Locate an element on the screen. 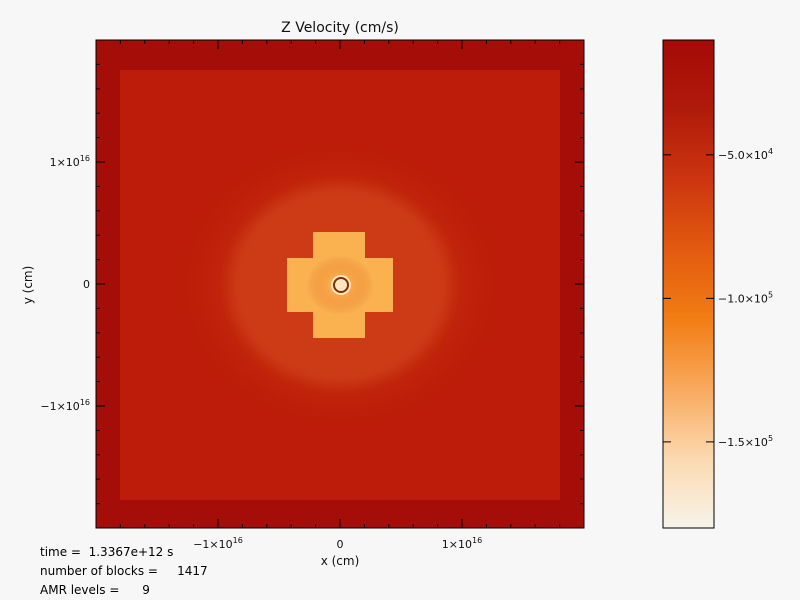 This screenshot has height=600, width=800. colorbar-scale is located at coordinates (688, 284).